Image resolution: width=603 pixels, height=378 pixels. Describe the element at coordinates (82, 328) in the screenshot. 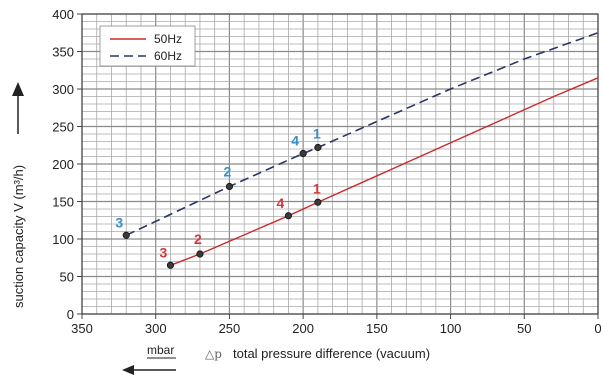

I see `x-tick-label: 350` at that location.